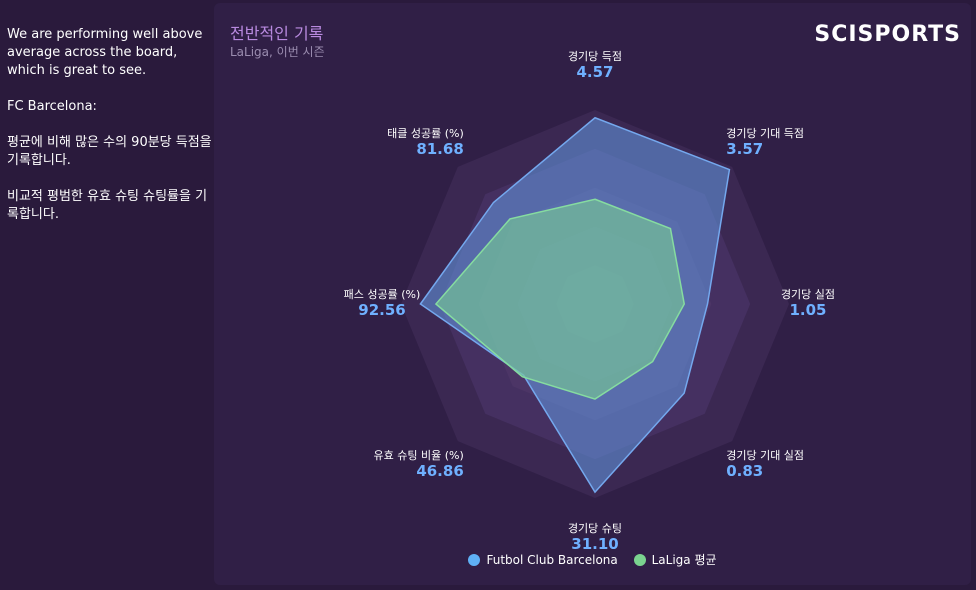 The width and height of the screenshot is (976, 590). Describe the element at coordinates (744, 149) in the screenshot. I see `axis-value-1: 3.57` at that location.